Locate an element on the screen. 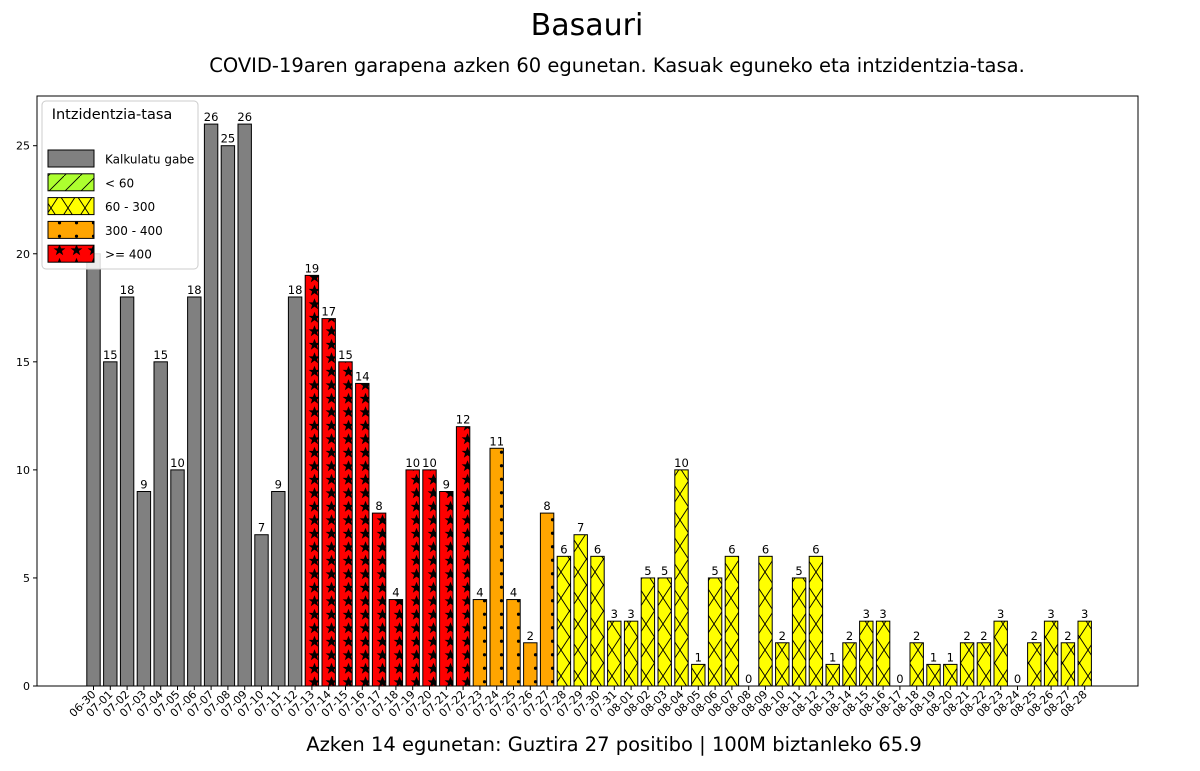 This screenshot has width=1200, height=771. bar-value-label: 4 is located at coordinates (479, 593).